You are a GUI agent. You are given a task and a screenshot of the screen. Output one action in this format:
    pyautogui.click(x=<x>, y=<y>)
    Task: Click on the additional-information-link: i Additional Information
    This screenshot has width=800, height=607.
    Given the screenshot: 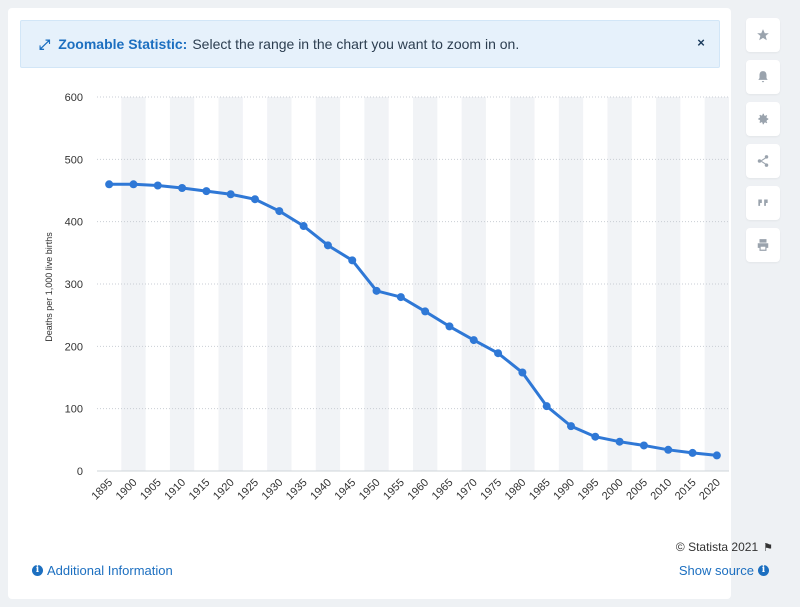 What is the action you would take?
    pyautogui.click(x=100, y=570)
    